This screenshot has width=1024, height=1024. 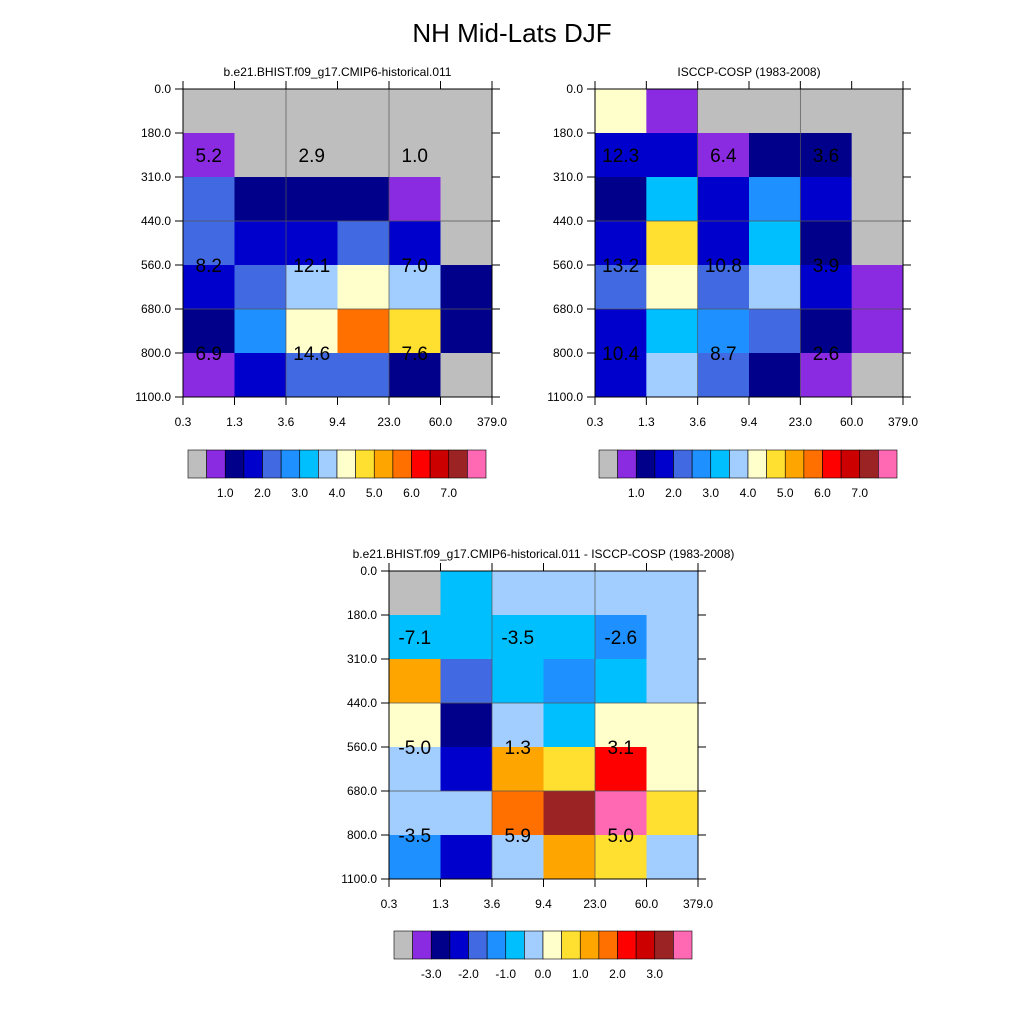 I want to click on colorbar-label: 1.0, so click(x=225, y=493).